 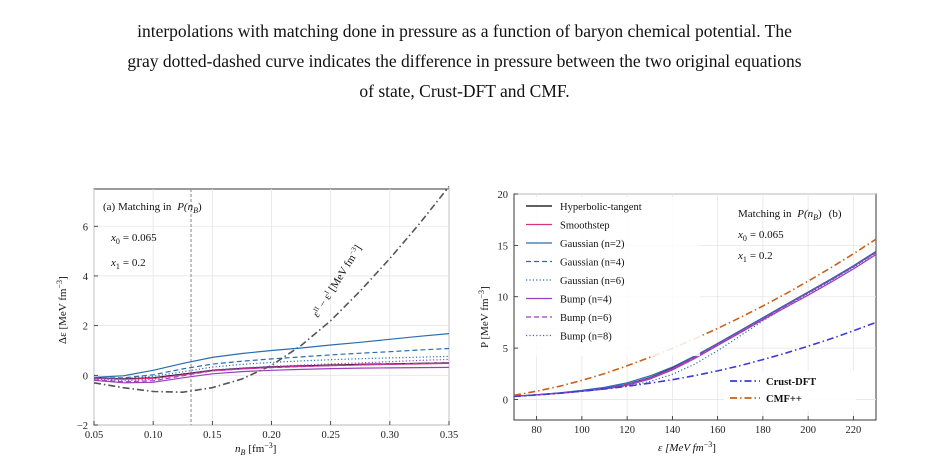 What do you see at coordinates (255, 449) in the screenshot?
I see `panel-a-xlabel: nB [fm−3]` at bounding box center [255, 449].